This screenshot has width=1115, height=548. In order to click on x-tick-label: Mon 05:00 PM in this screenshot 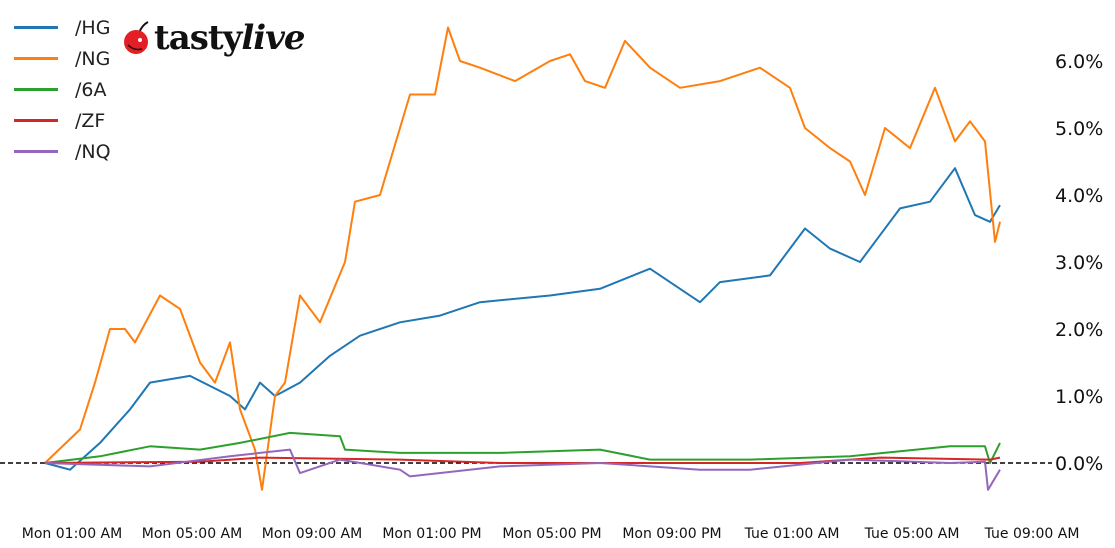, I will do `click(551, 534)`.